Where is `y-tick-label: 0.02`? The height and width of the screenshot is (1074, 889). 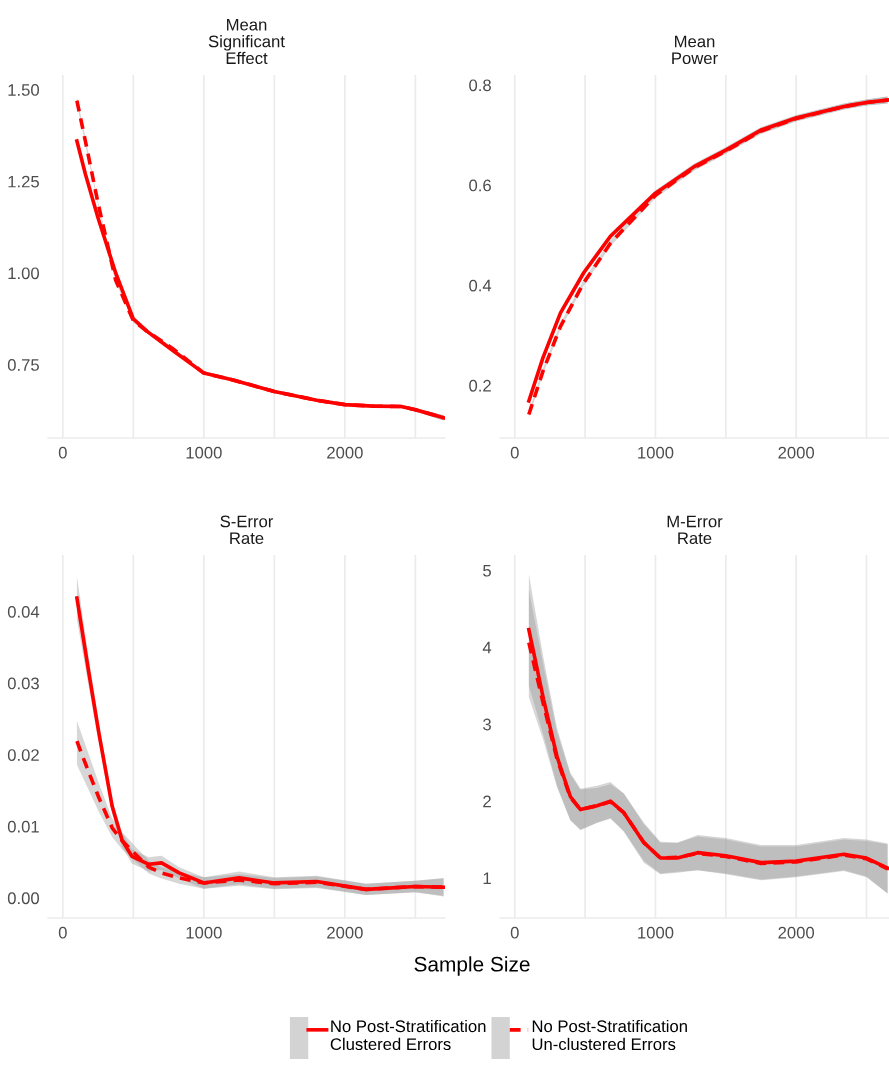 y-tick-label: 0.02 is located at coordinates (23, 755).